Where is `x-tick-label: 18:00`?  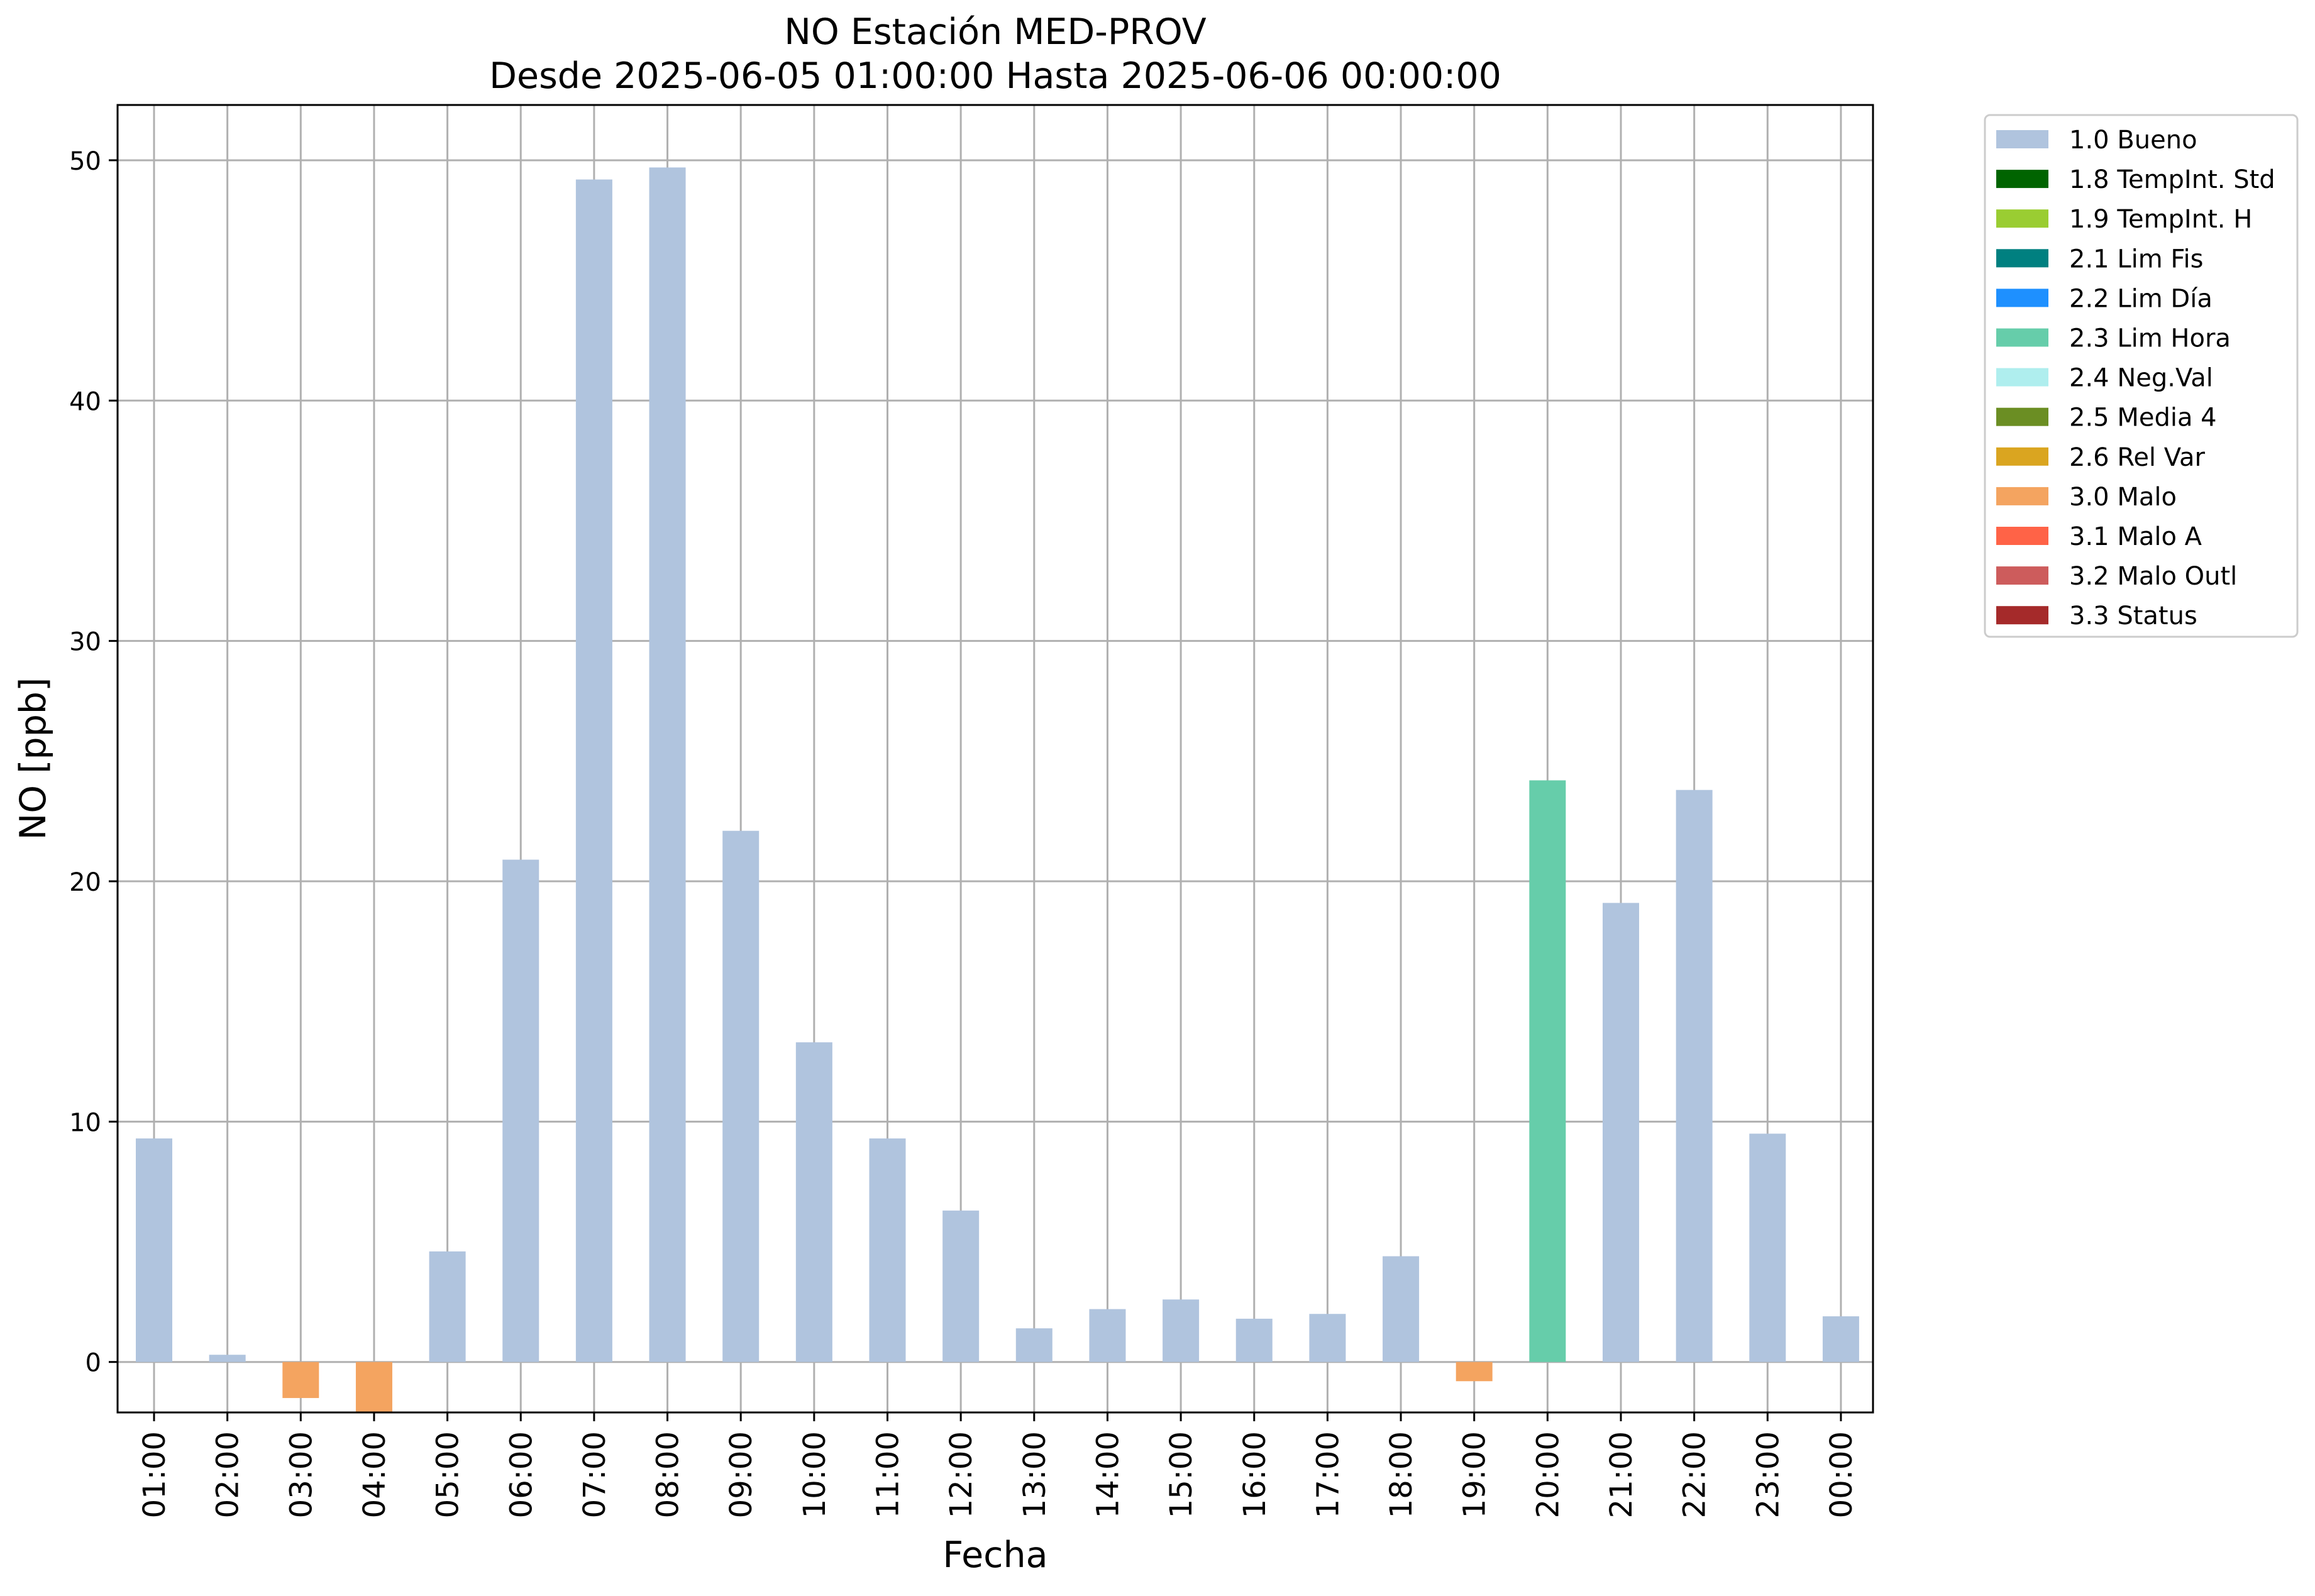
x-tick-label: 18:00 is located at coordinates (1401, 1474).